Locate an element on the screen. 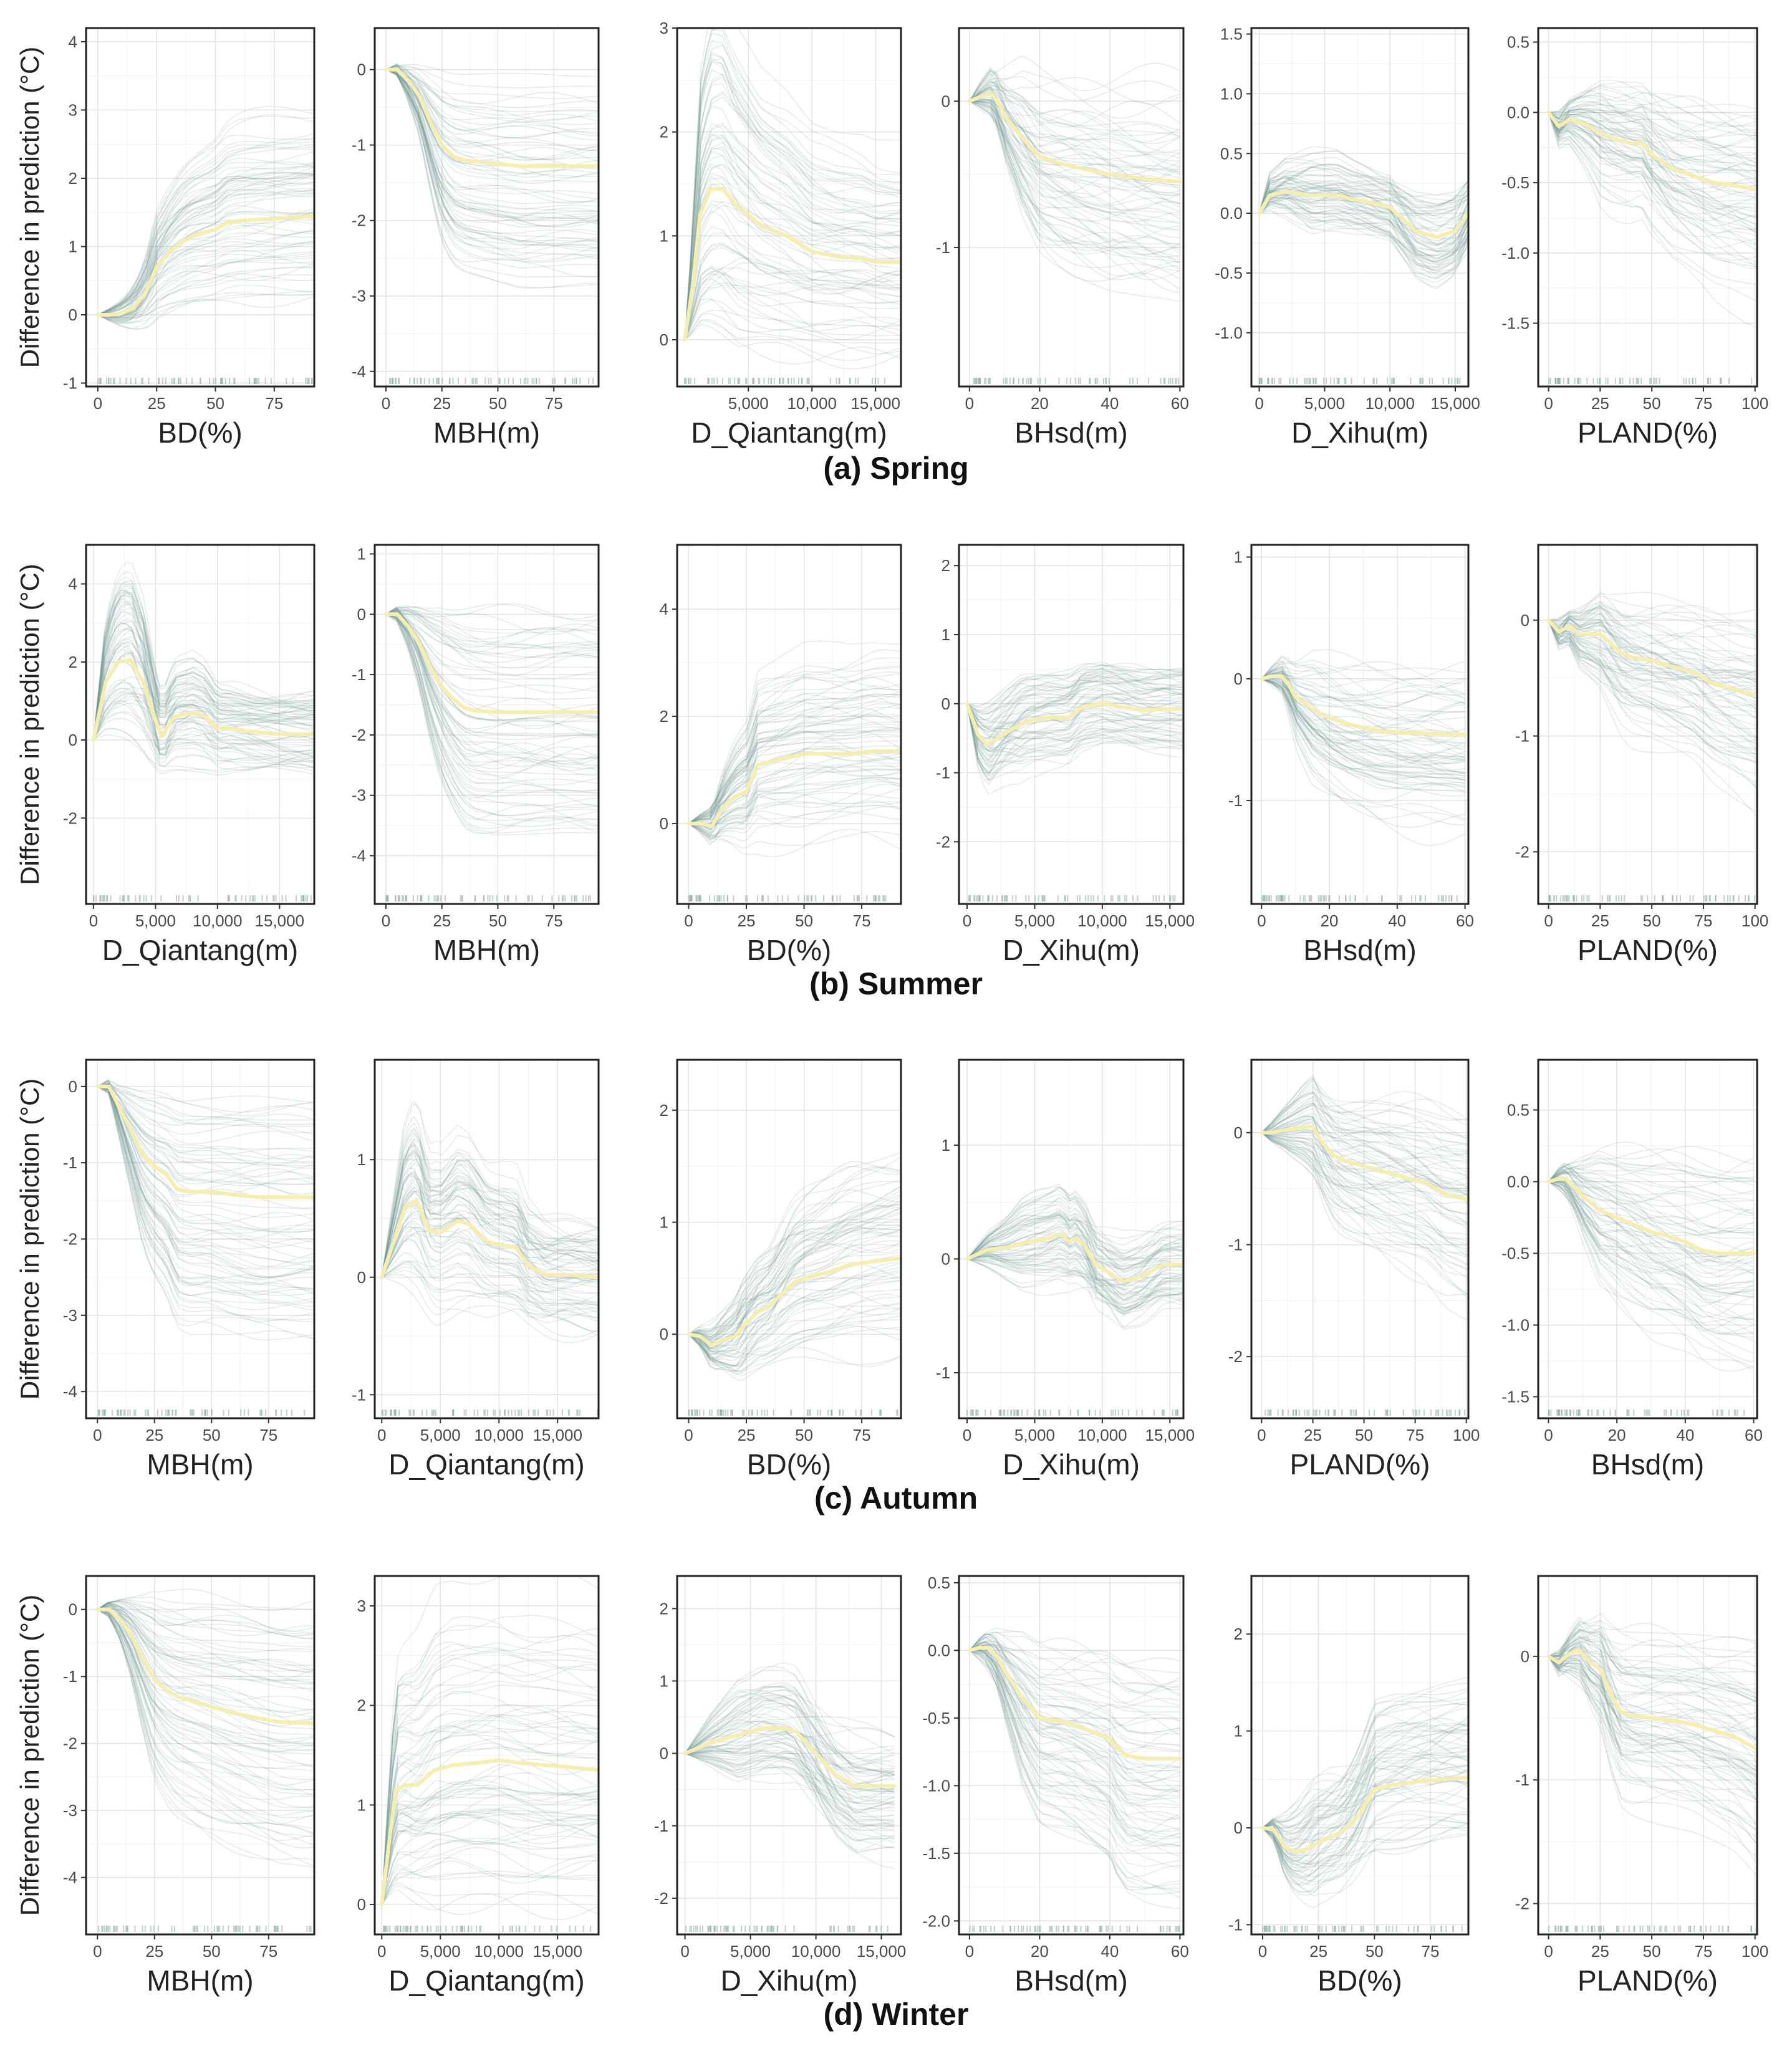 Image resolution: width=1792 pixels, height=2056 pixels. y-tick-label: 0.5 is located at coordinates (1518, 42).